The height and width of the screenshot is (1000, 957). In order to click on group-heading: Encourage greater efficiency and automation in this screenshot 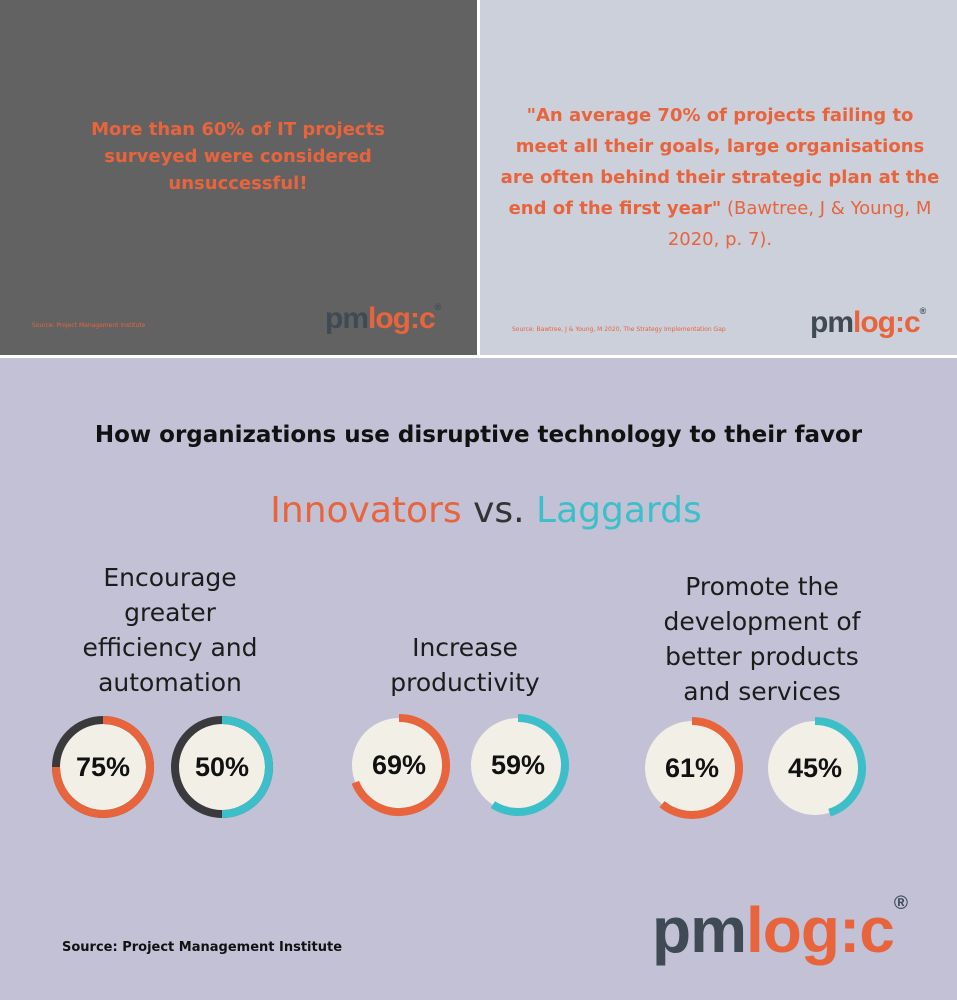, I will do `click(170, 630)`.